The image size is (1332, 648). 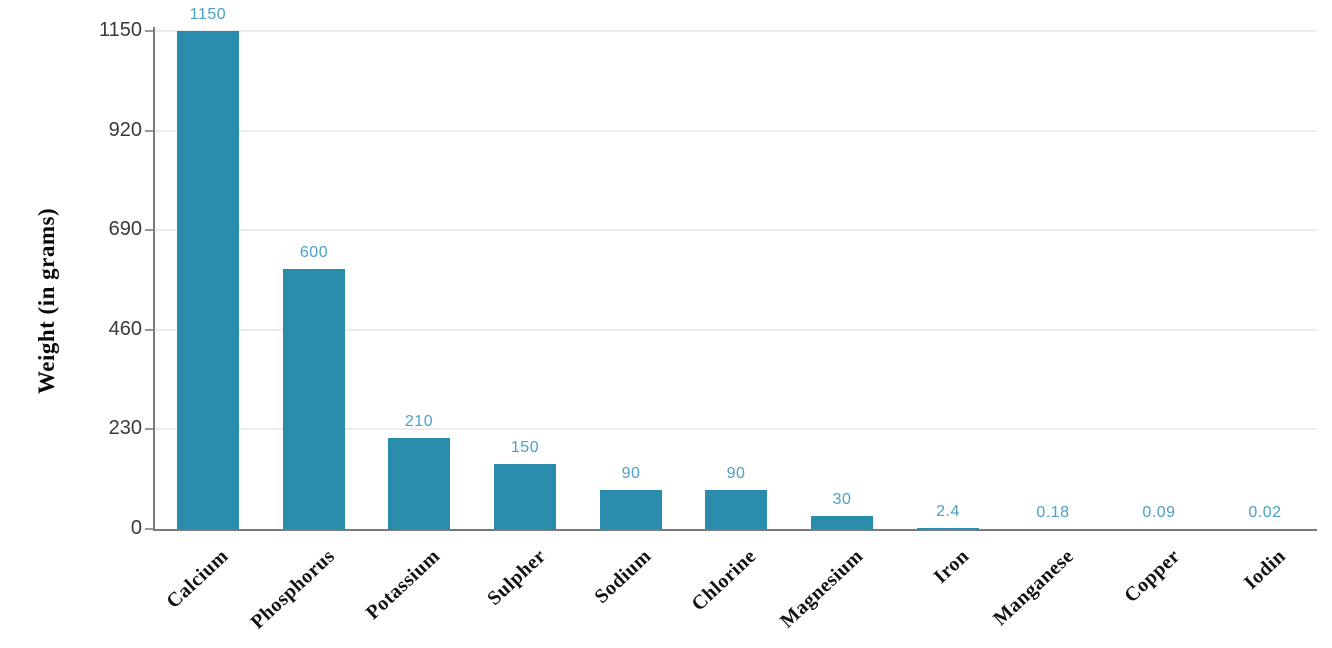 I want to click on y-axis-line, so click(x=154, y=279).